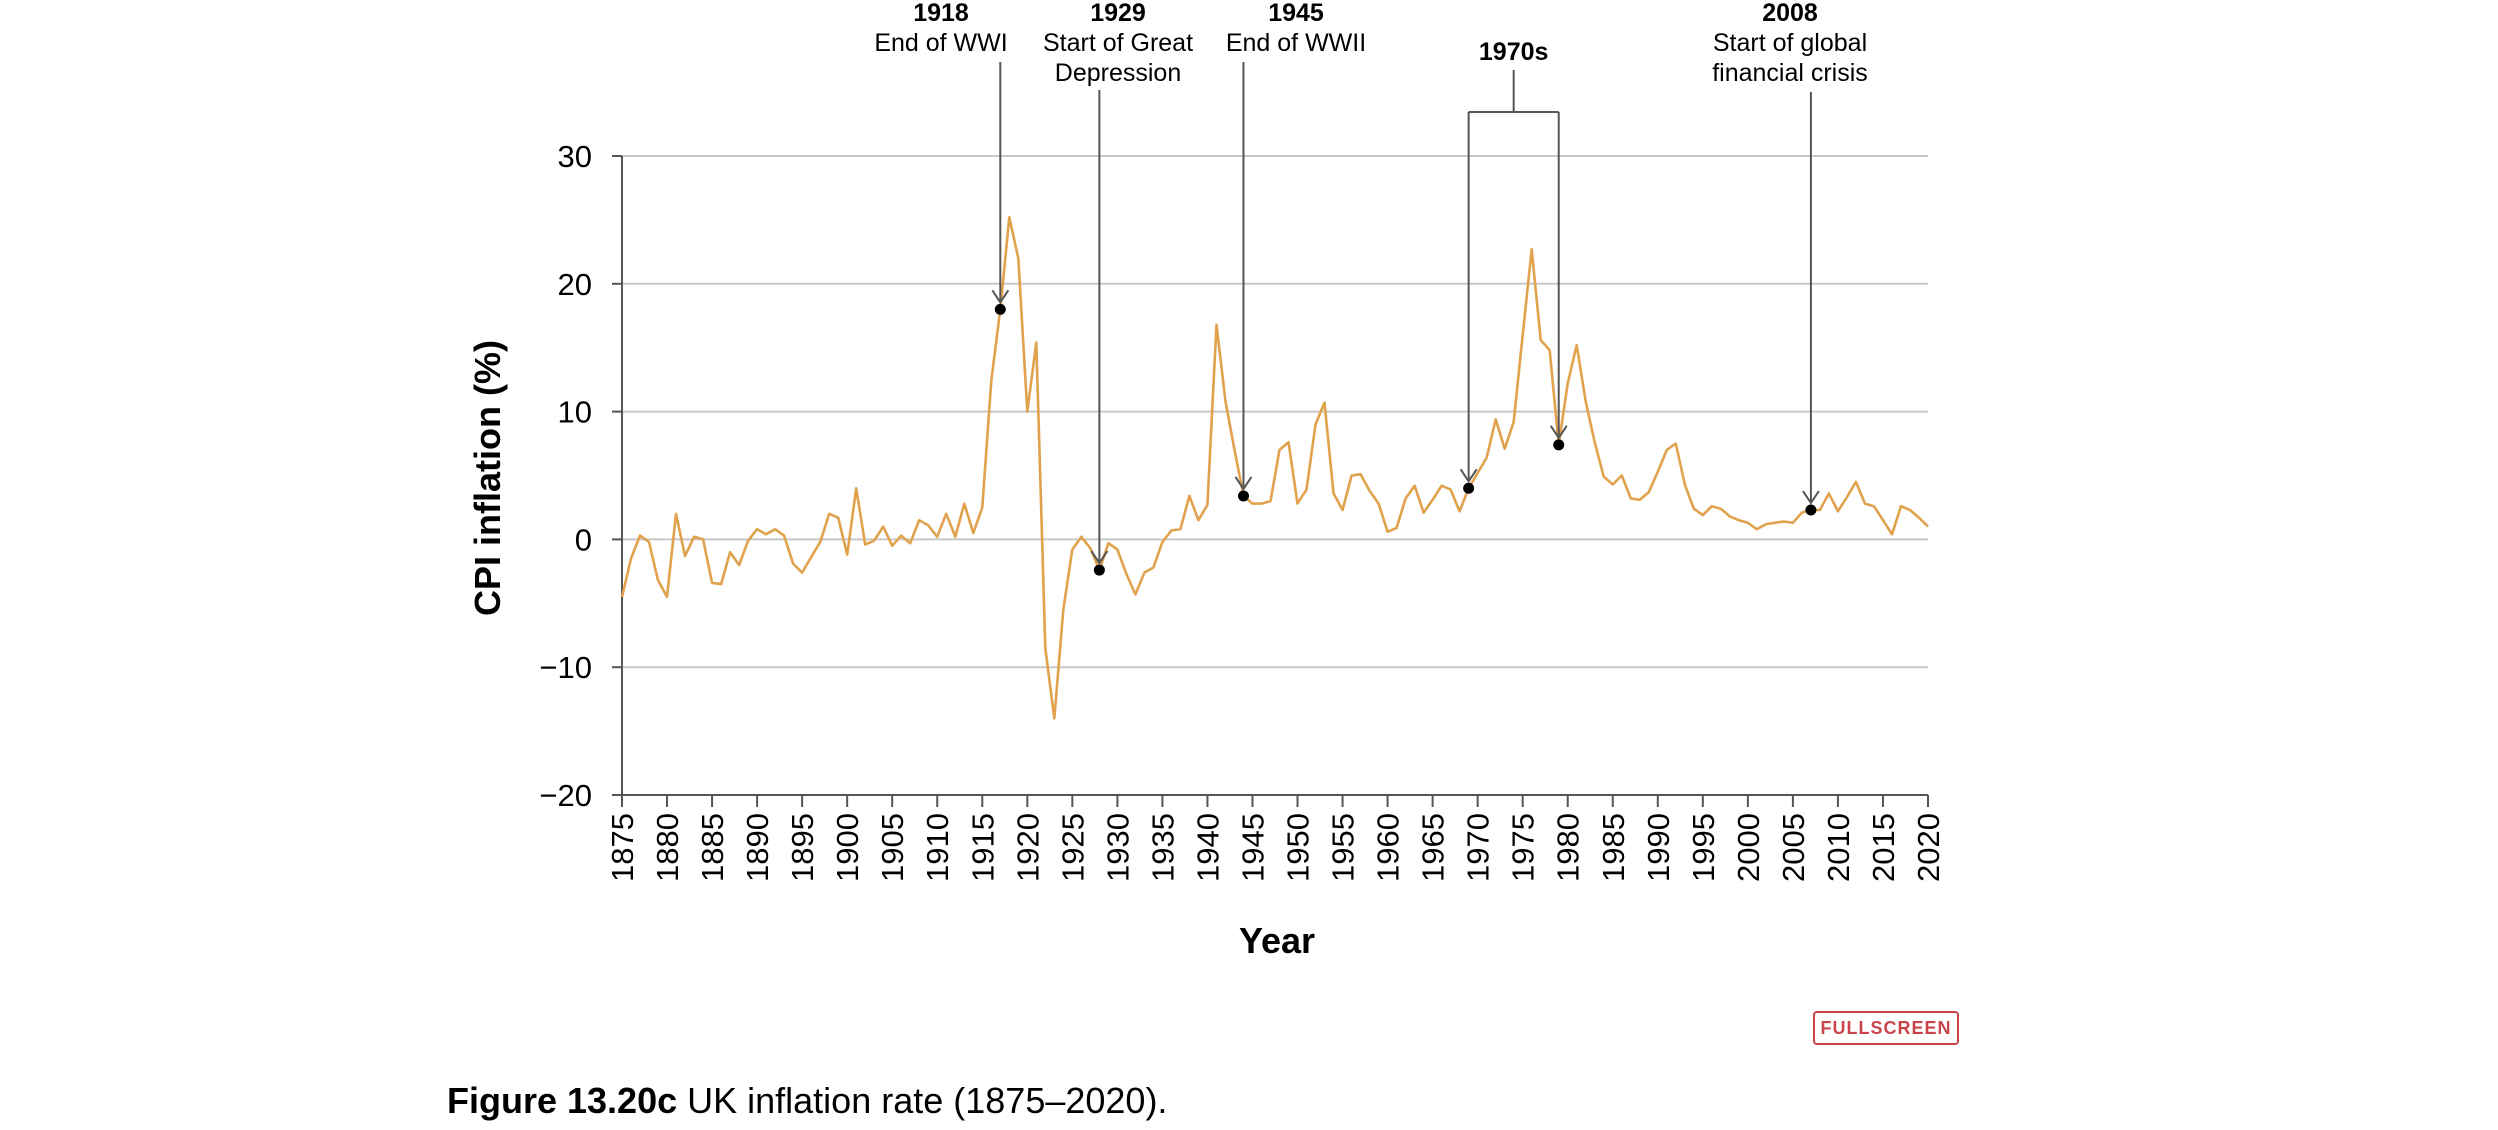 The image size is (2498, 1130). What do you see at coordinates (1000, 297) in the screenshot?
I see `annotation-1918-arrowhead` at bounding box center [1000, 297].